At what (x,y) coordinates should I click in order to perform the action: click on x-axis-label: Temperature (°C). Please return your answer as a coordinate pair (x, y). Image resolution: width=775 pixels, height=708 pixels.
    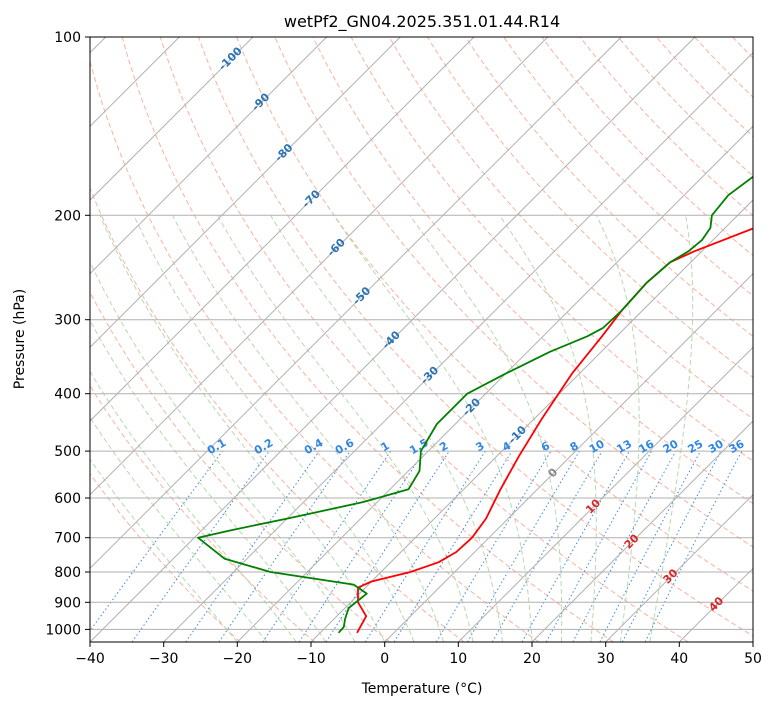
    Looking at the image, I should click on (422, 689).